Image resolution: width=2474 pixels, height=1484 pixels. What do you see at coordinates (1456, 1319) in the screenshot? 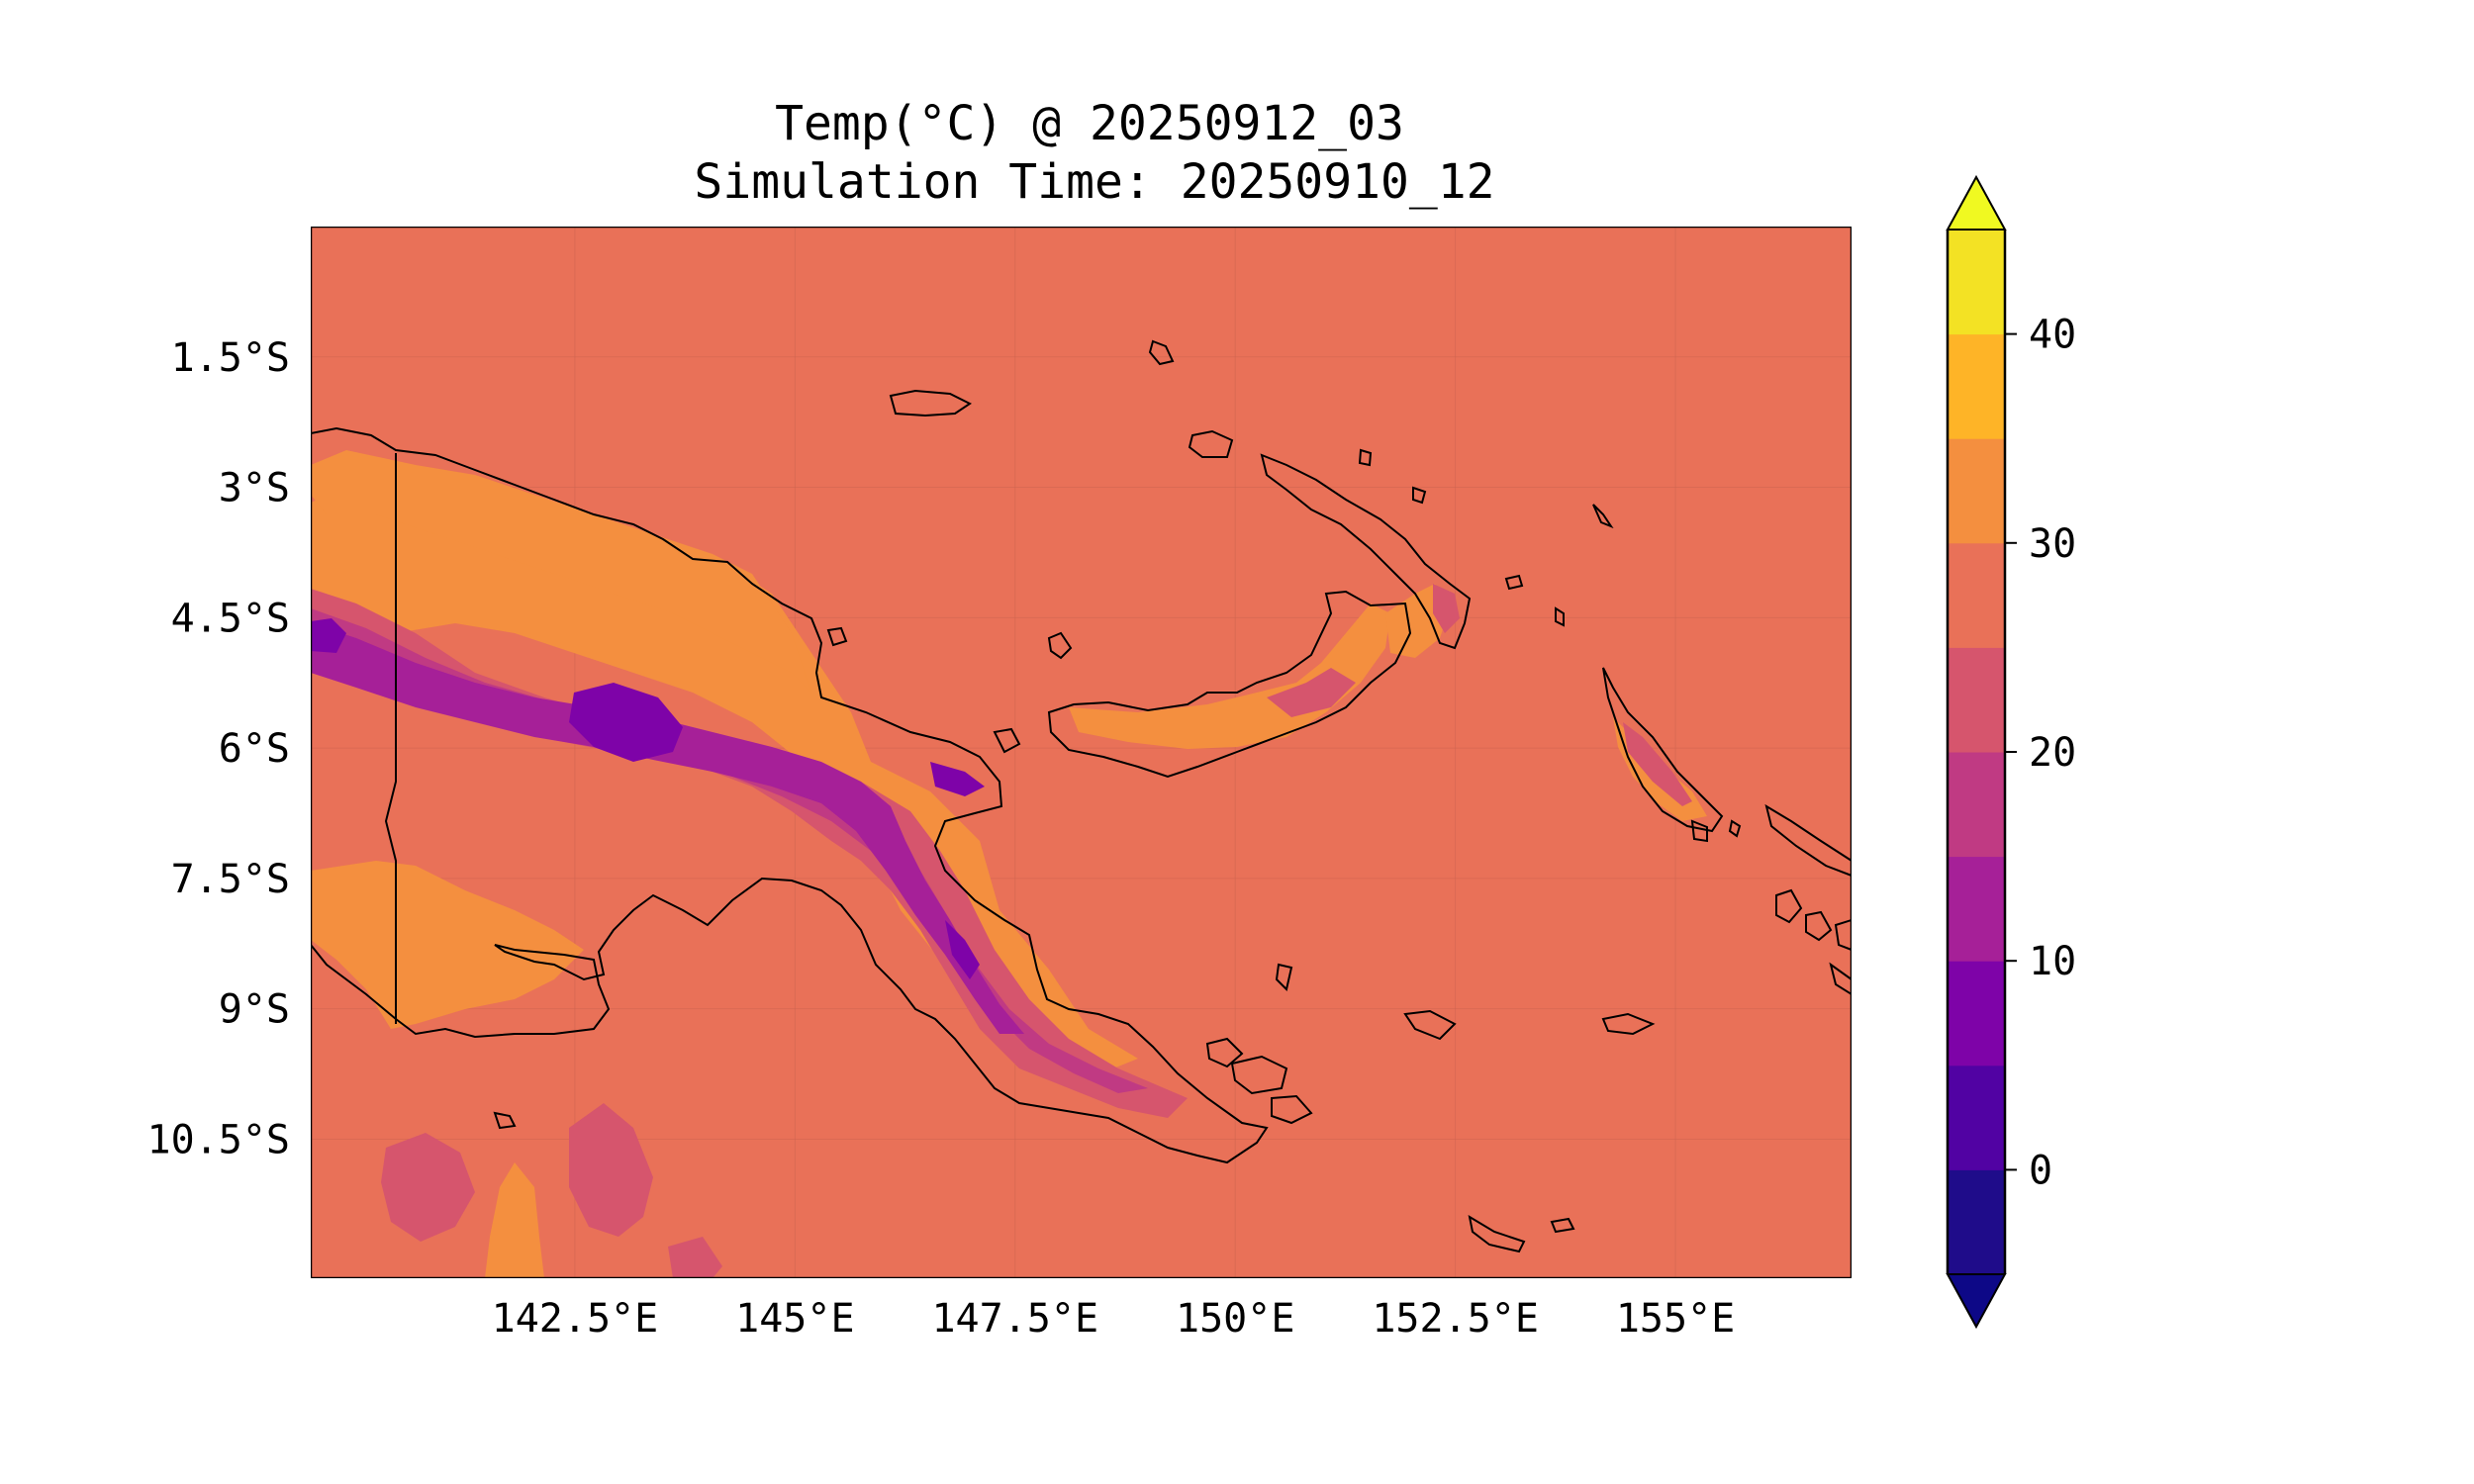
I see `x-tick-label: 152.5°E` at bounding box center [1456, 1319].